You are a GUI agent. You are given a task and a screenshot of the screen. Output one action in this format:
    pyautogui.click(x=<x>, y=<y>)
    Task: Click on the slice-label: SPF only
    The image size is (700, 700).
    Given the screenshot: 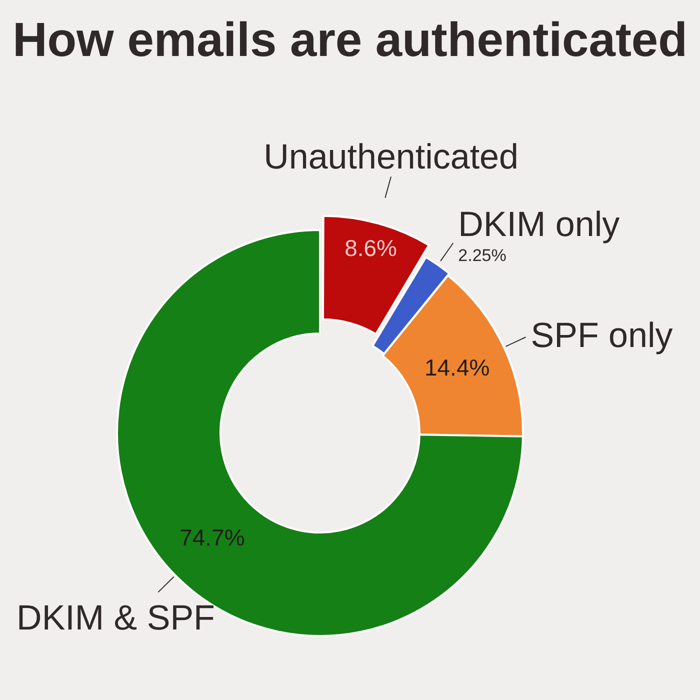 What is the action you would take?
    pyautogui.click(x=602, y=335)
    